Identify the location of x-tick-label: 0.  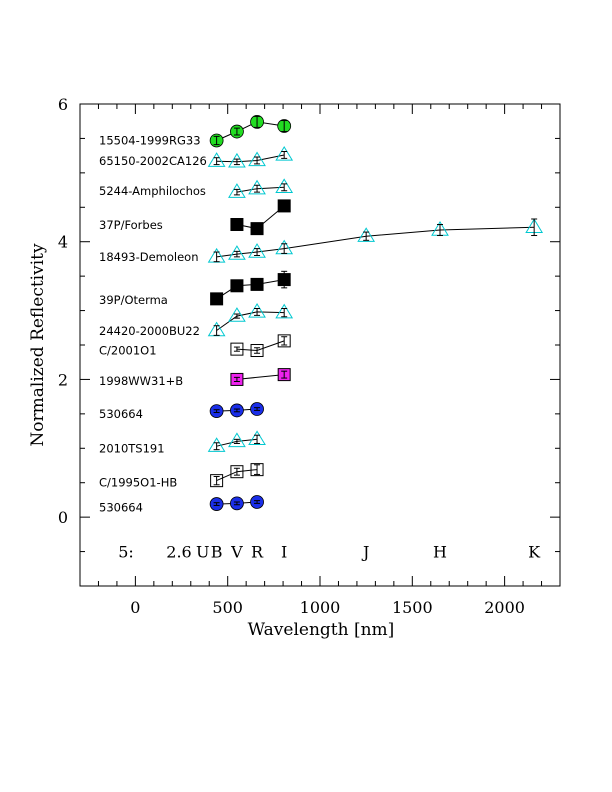
(135, 607).